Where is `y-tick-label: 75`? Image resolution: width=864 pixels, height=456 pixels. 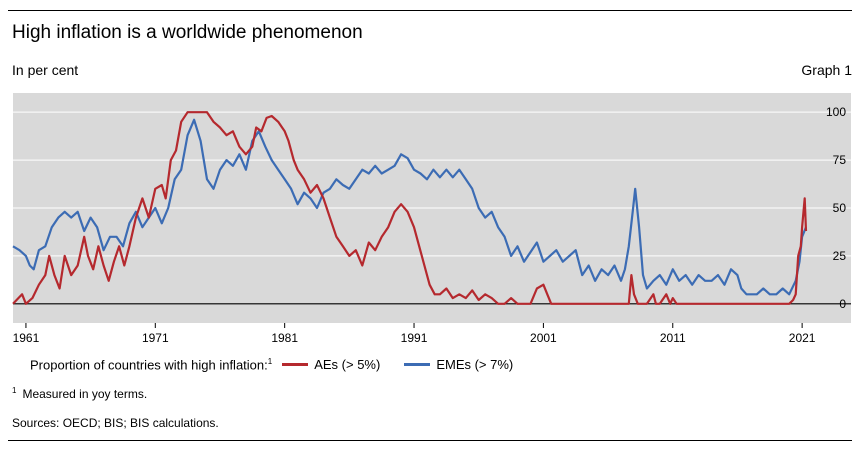 y-tick-label: 75 is located at coordinates (840, 160).